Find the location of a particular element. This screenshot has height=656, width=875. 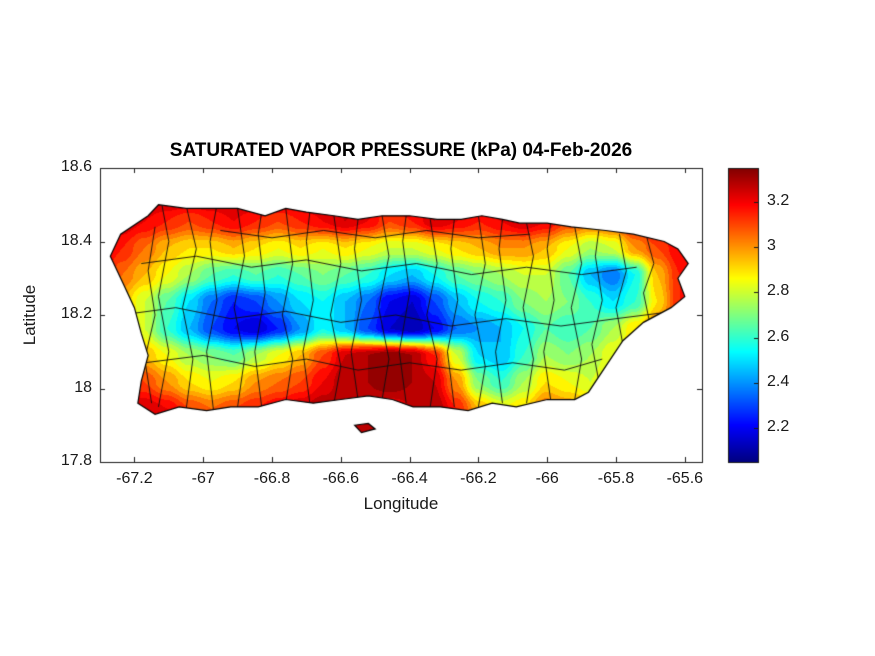

y-tick-label: 18 is located at coordinates (83, 387).